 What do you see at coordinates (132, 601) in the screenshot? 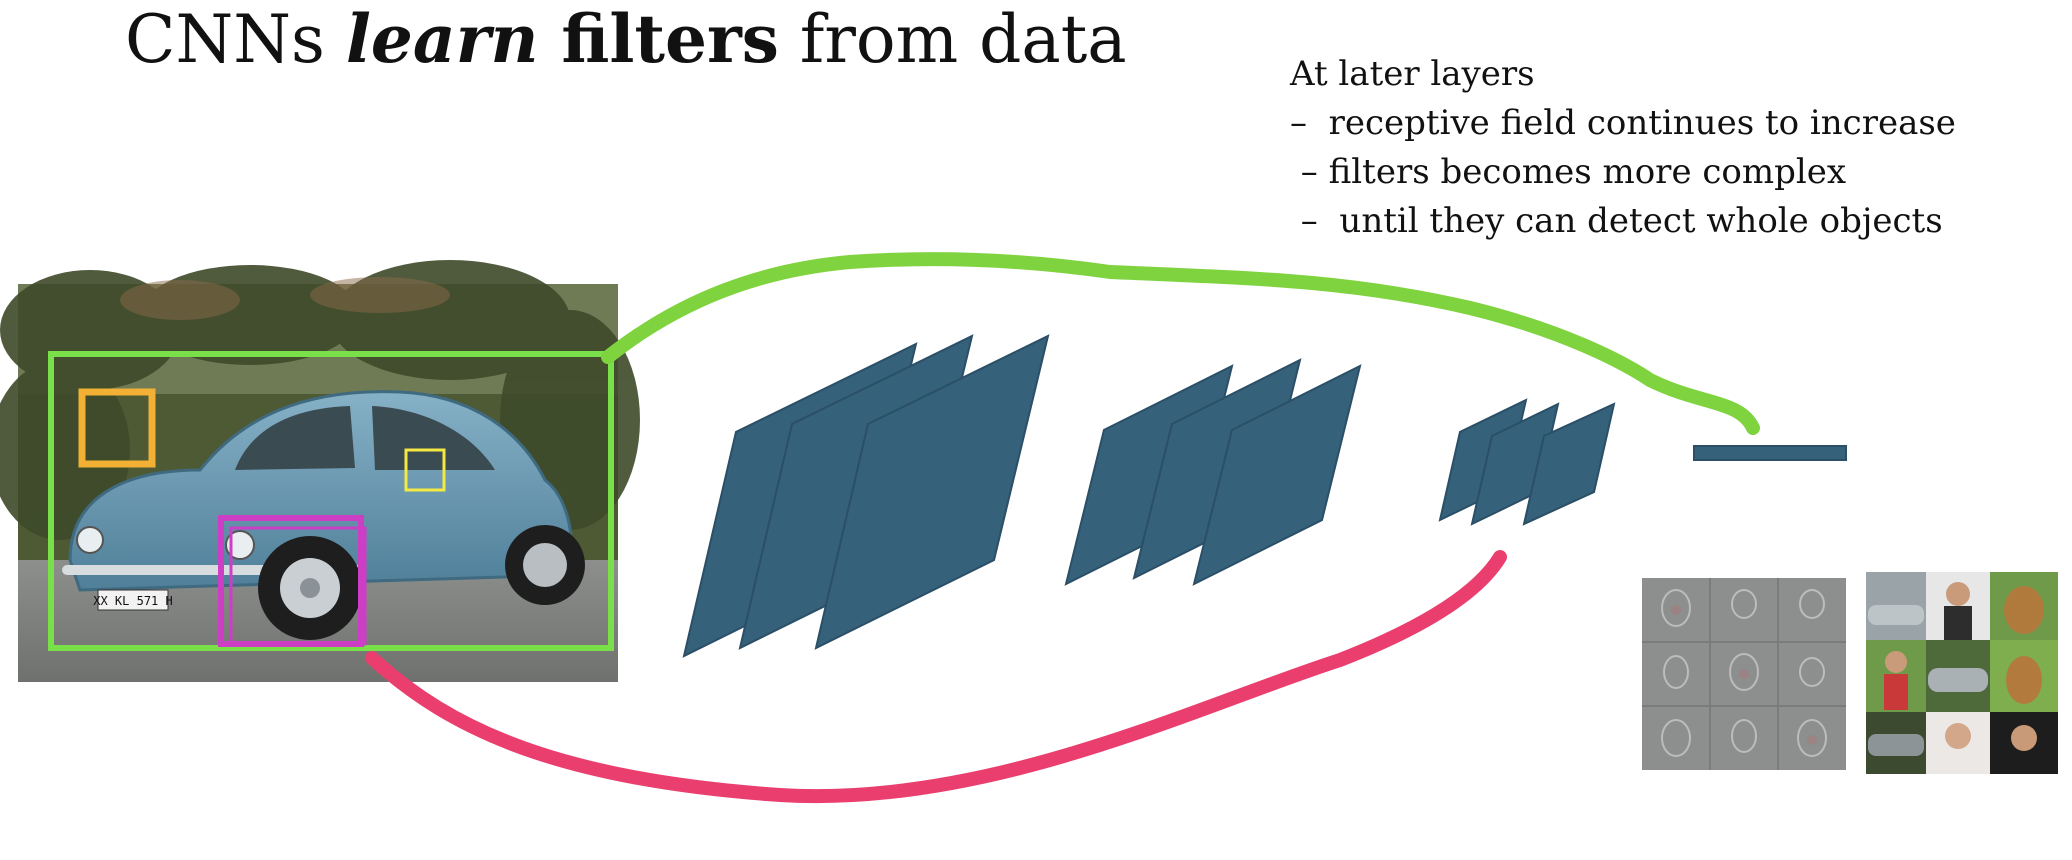
I see `license-plate-text: XX KL 571 H` at bounding box center [132, 601].